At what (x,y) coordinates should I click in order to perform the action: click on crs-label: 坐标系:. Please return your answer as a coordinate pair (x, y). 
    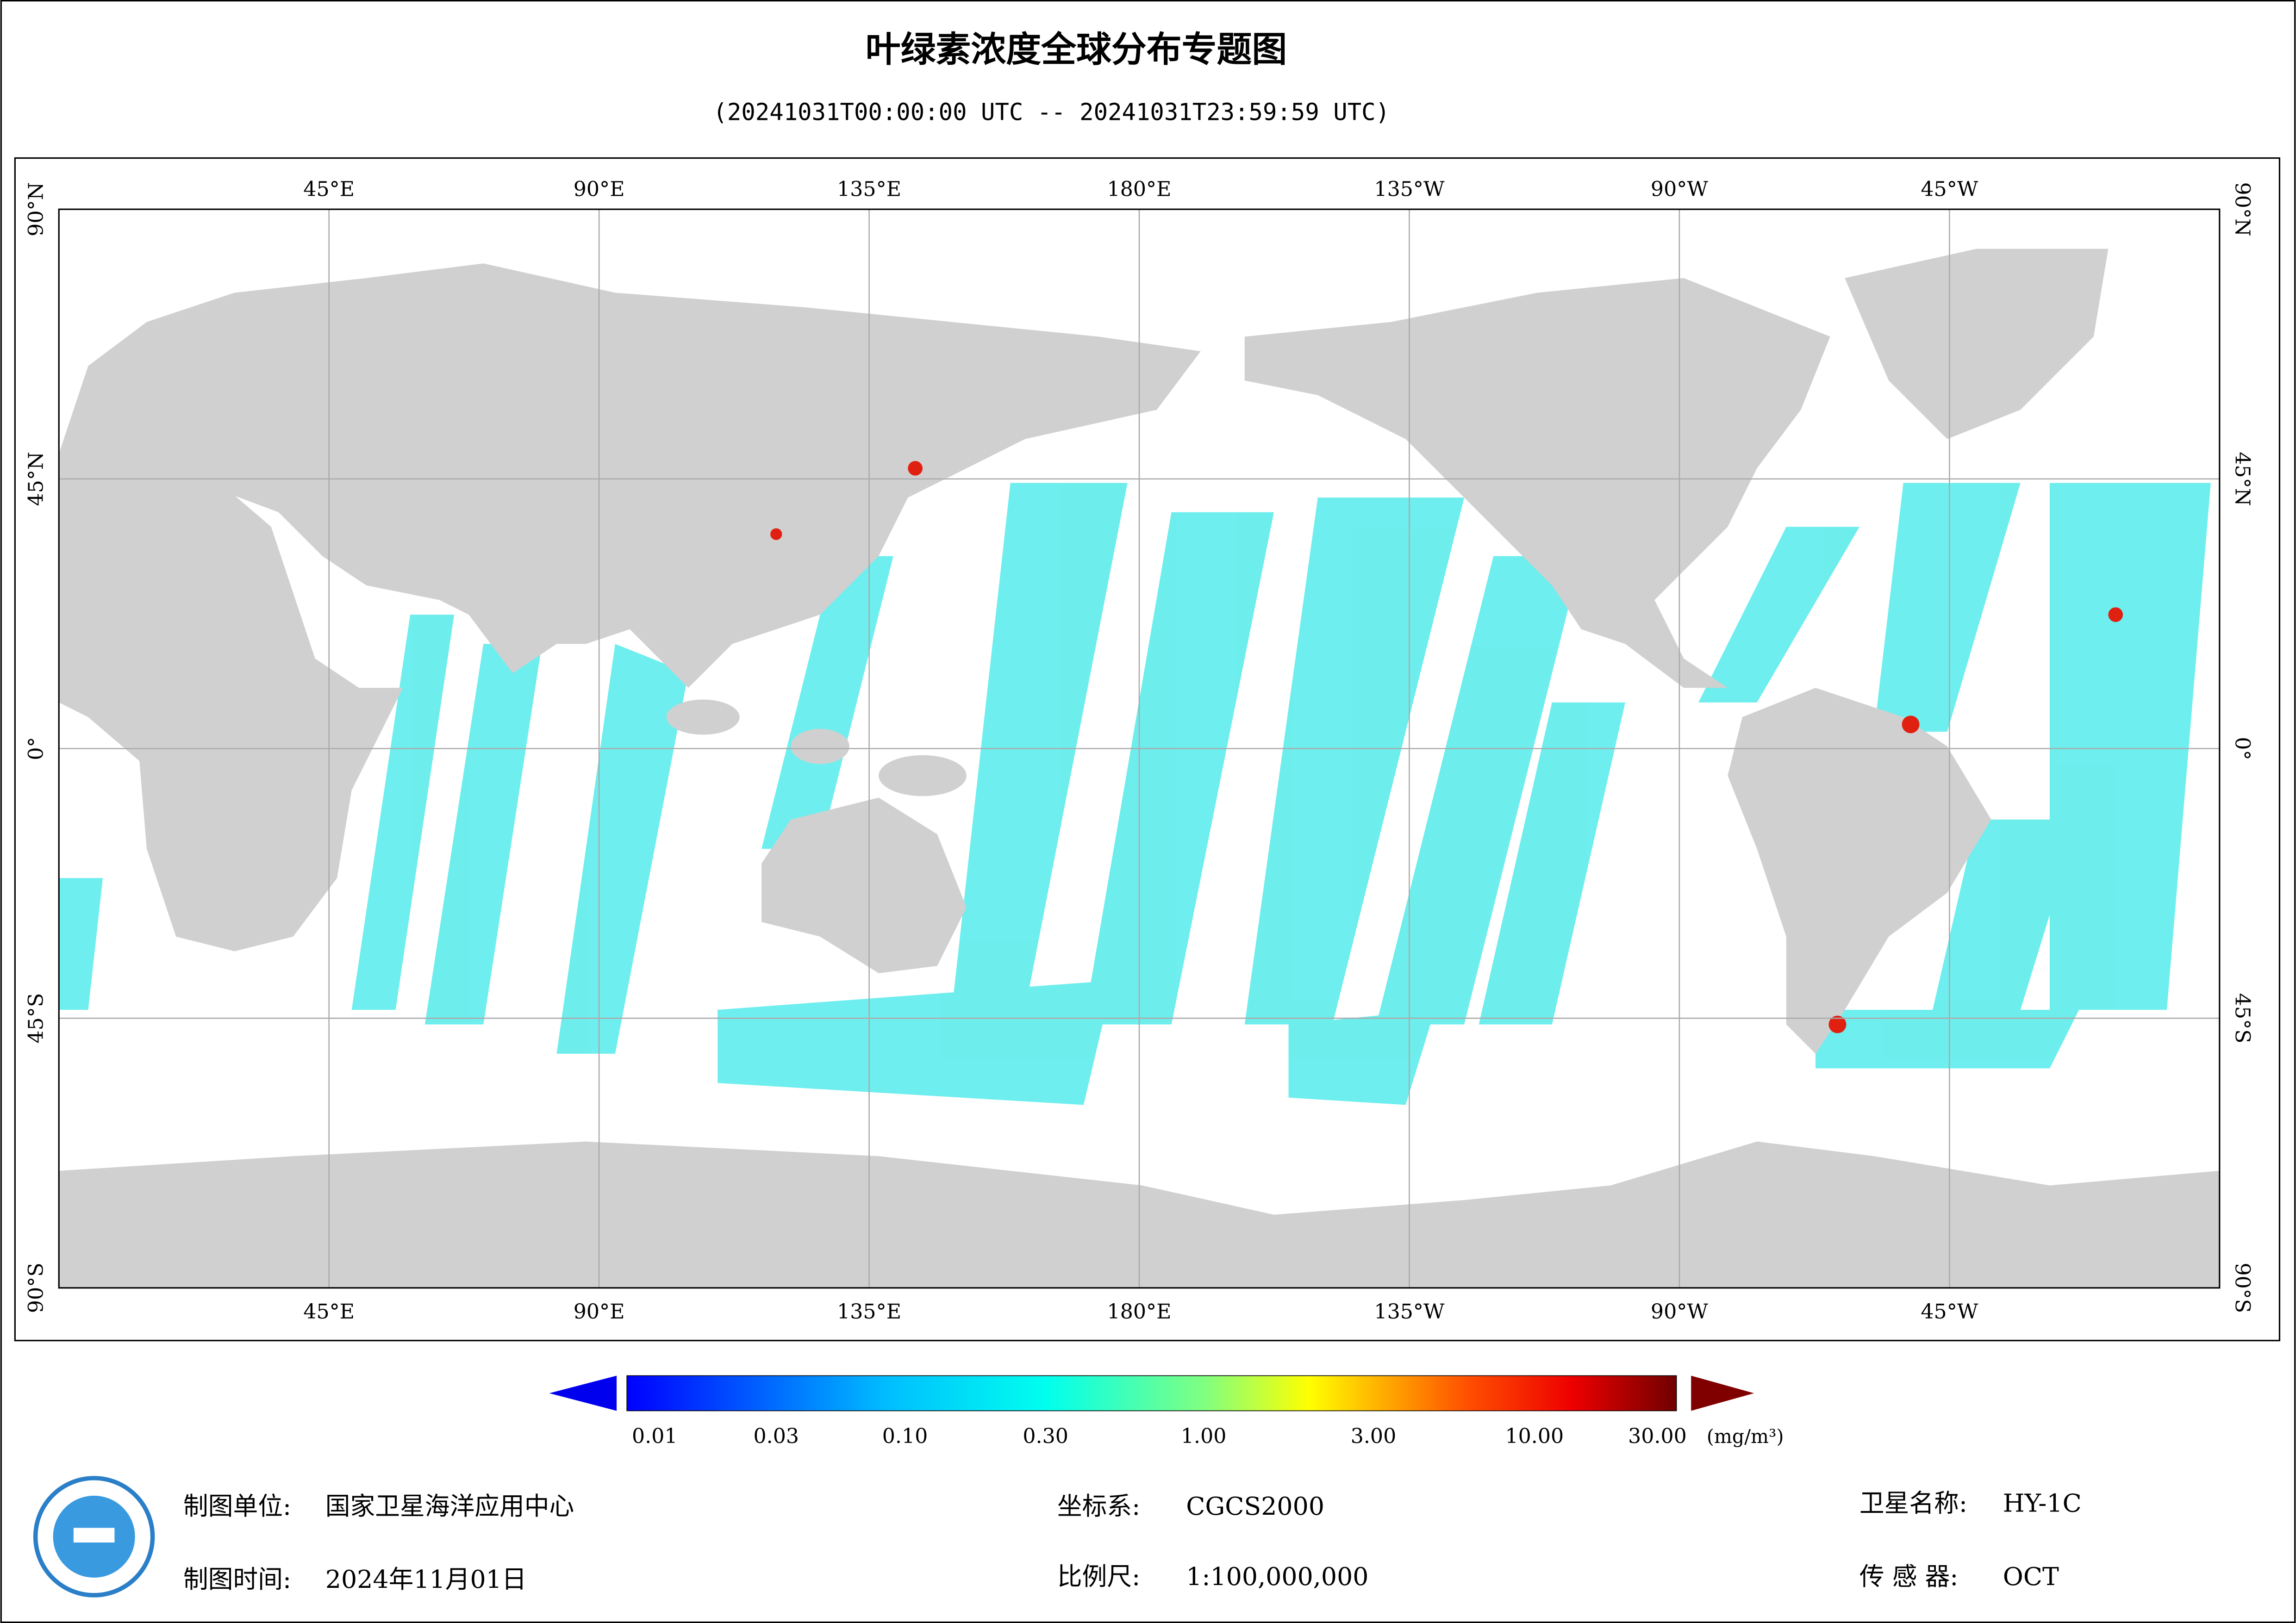
    Looking at the image, I should click on (1098, 1506).